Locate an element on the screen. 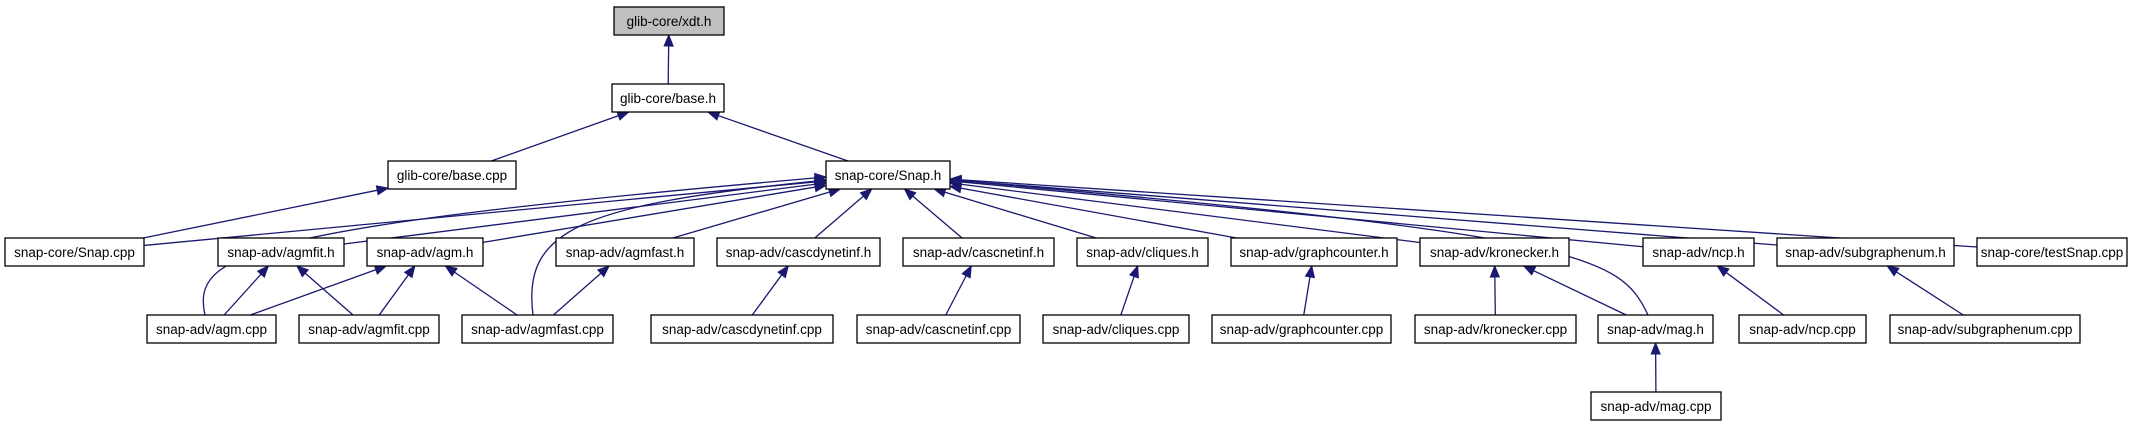 The height and width of the screenshot is (427, 2139). node-testsnap-cpp: snap-core/testSnap.cpp is located at coordinates (2052, 252).